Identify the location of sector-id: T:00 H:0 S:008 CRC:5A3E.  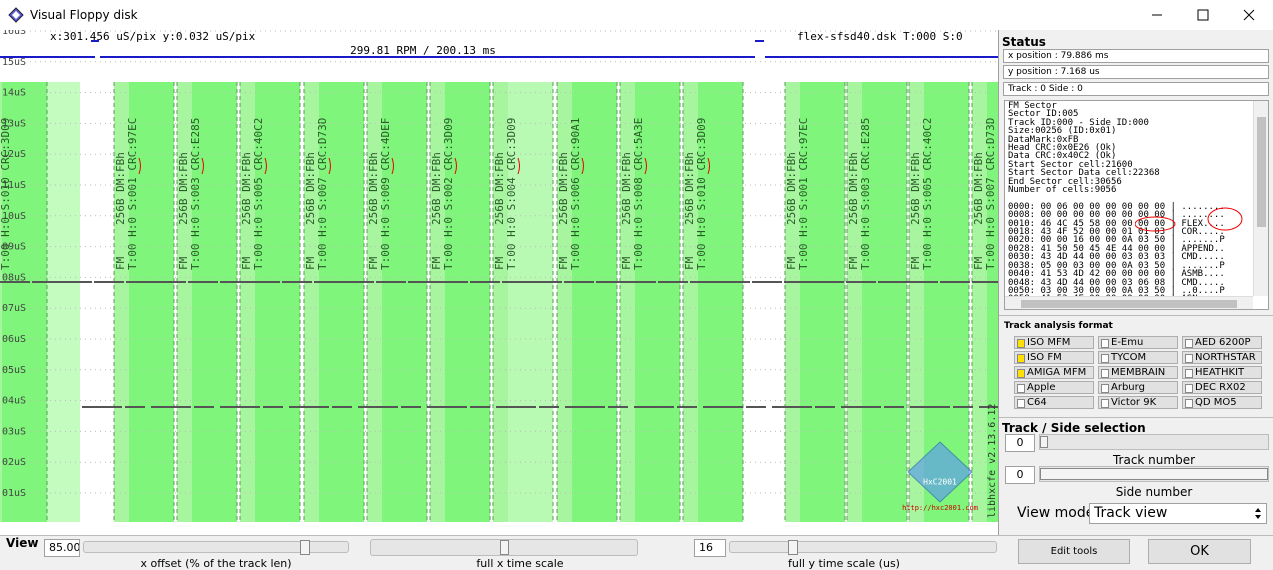
(638, 194).